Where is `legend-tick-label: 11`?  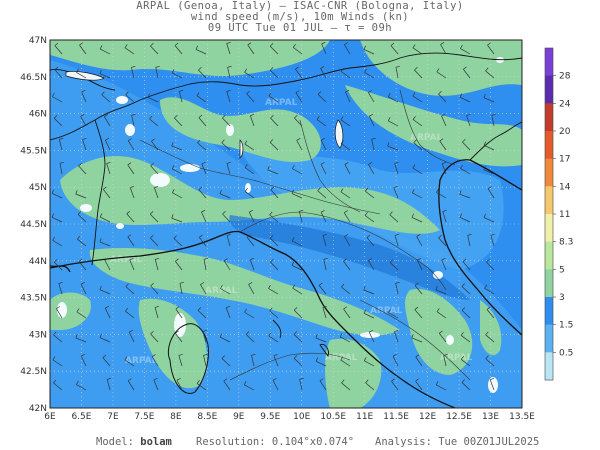
legend-tick-label: 11 is located at coordinates (564, 215).